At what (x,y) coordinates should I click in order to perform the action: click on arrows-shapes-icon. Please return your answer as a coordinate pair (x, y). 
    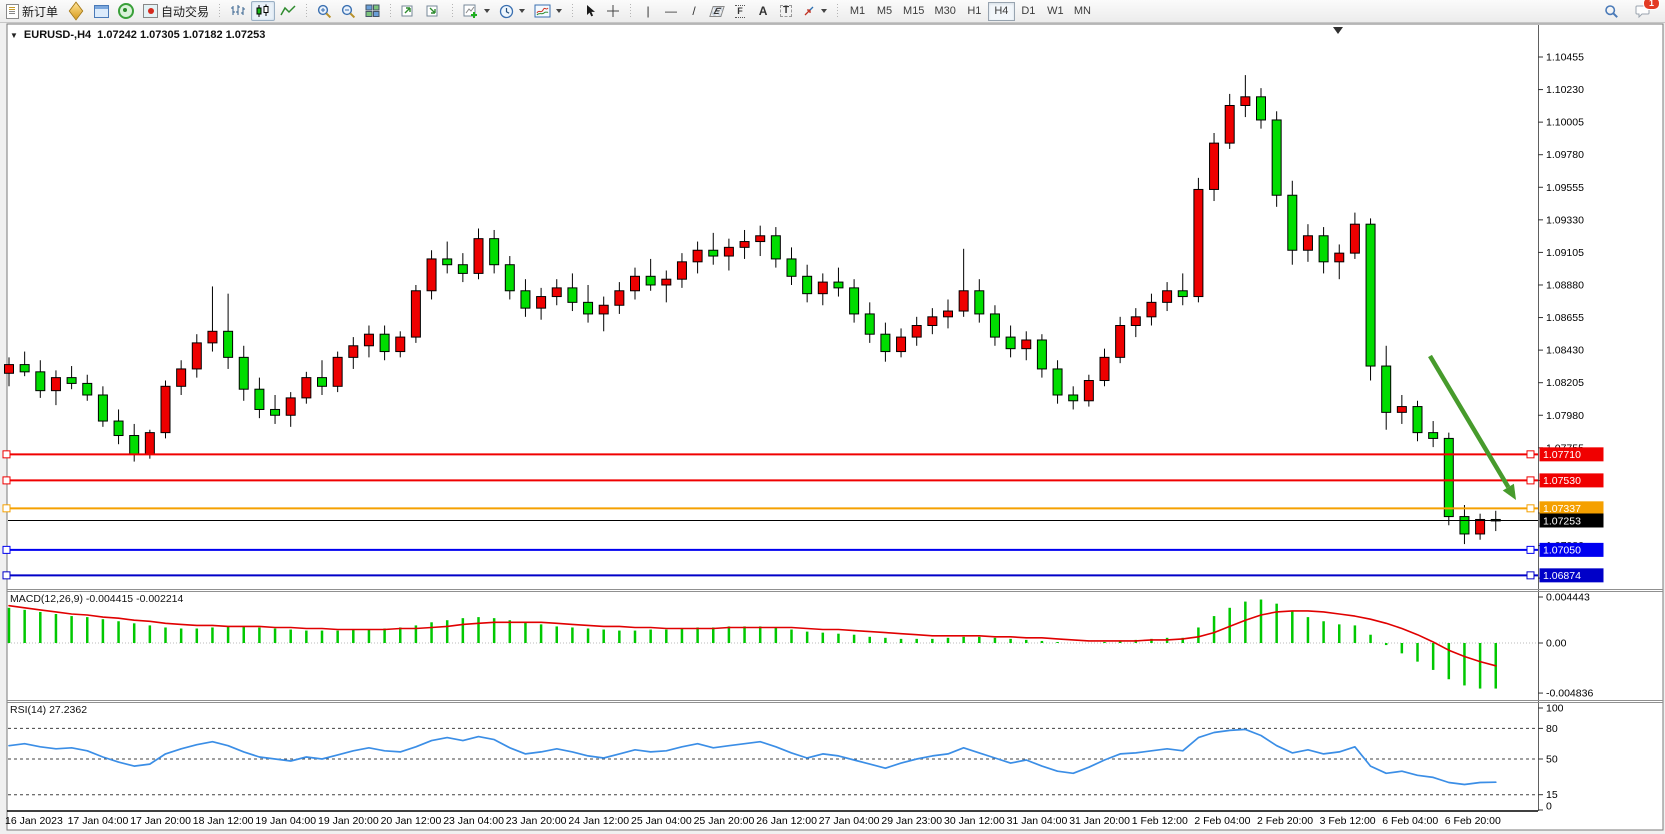
    Looking at the image, I should click on (809, 10).